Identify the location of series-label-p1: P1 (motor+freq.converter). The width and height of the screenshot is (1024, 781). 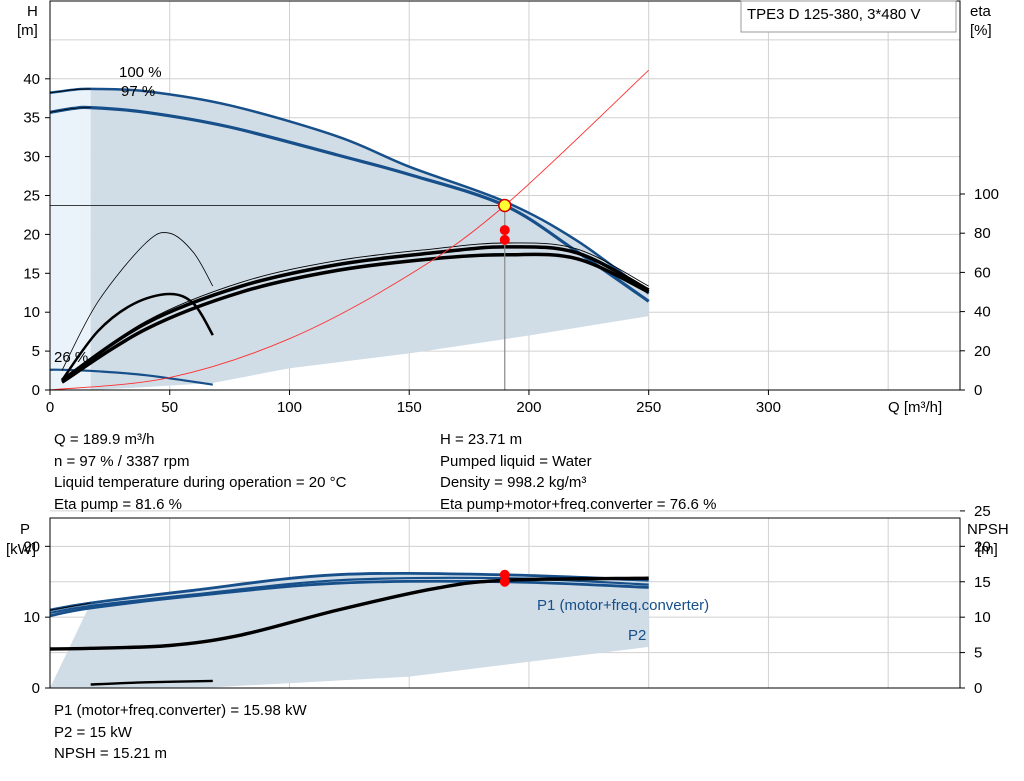
(623, 605).